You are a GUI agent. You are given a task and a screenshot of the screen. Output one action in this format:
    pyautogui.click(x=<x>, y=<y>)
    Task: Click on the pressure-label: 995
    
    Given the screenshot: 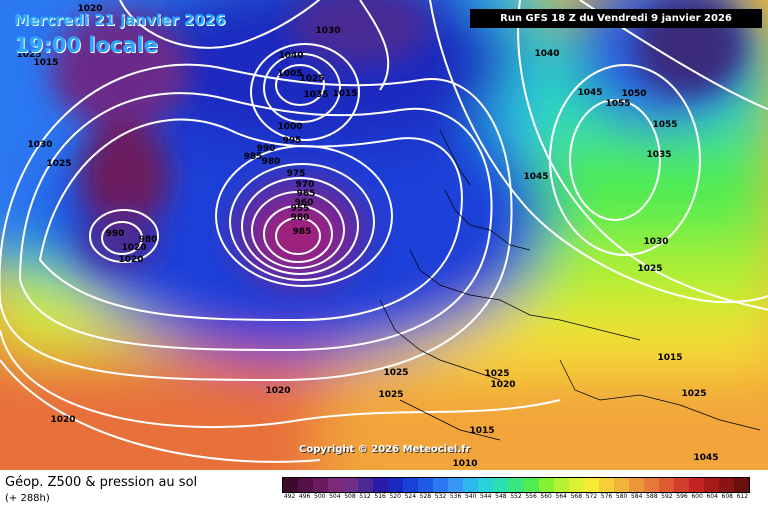 What is the action you would take?
    pyautogui.click(x=292, y=141)
    